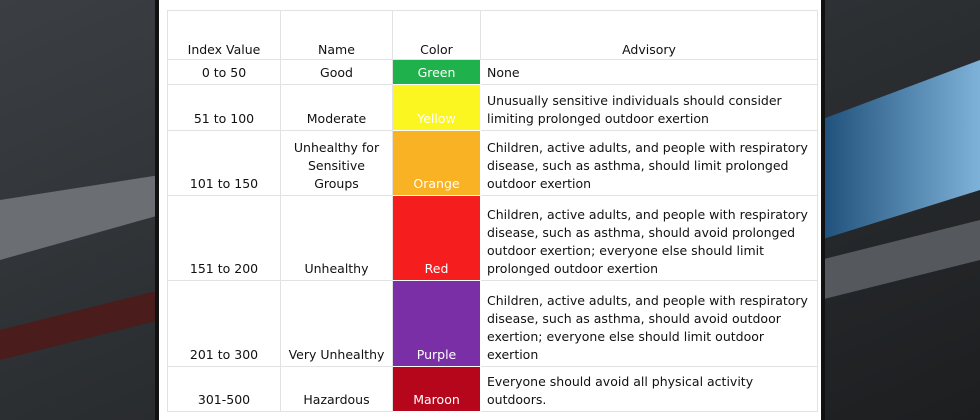  Describe the element at coordinates (336, 72) in the screenshot. I see `name-cell: Good` at that location.